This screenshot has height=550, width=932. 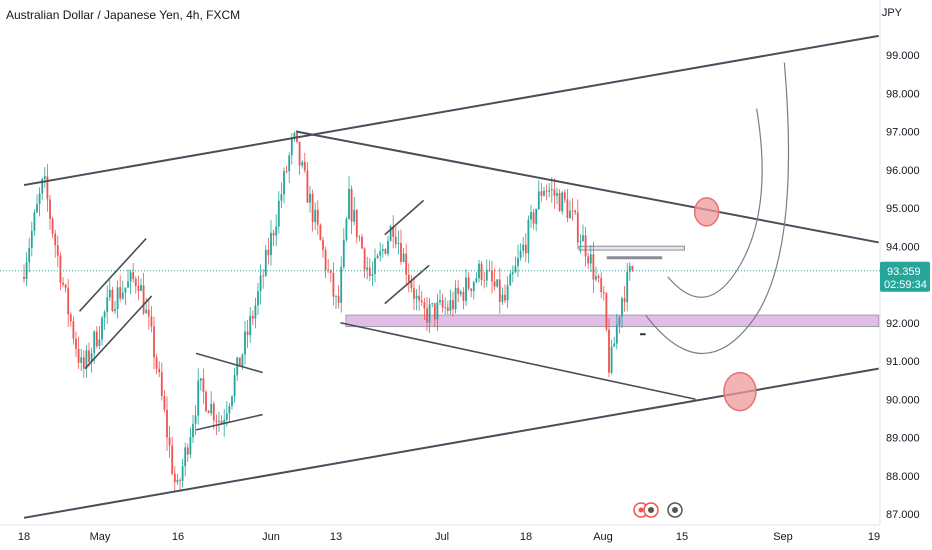 What do you see at coordinates (903, 439) in the screenshot?
I see `price-tick-label: 89.000` at bounding box center [903, 439].